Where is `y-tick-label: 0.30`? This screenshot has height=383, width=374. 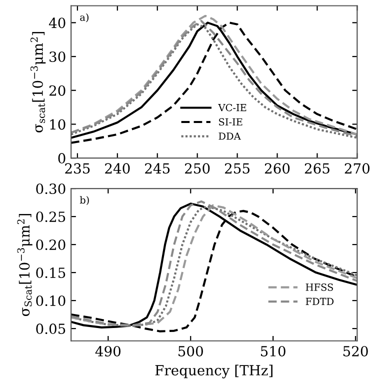 y-tick-label: 0.30 is located at coordinates (51, 189).